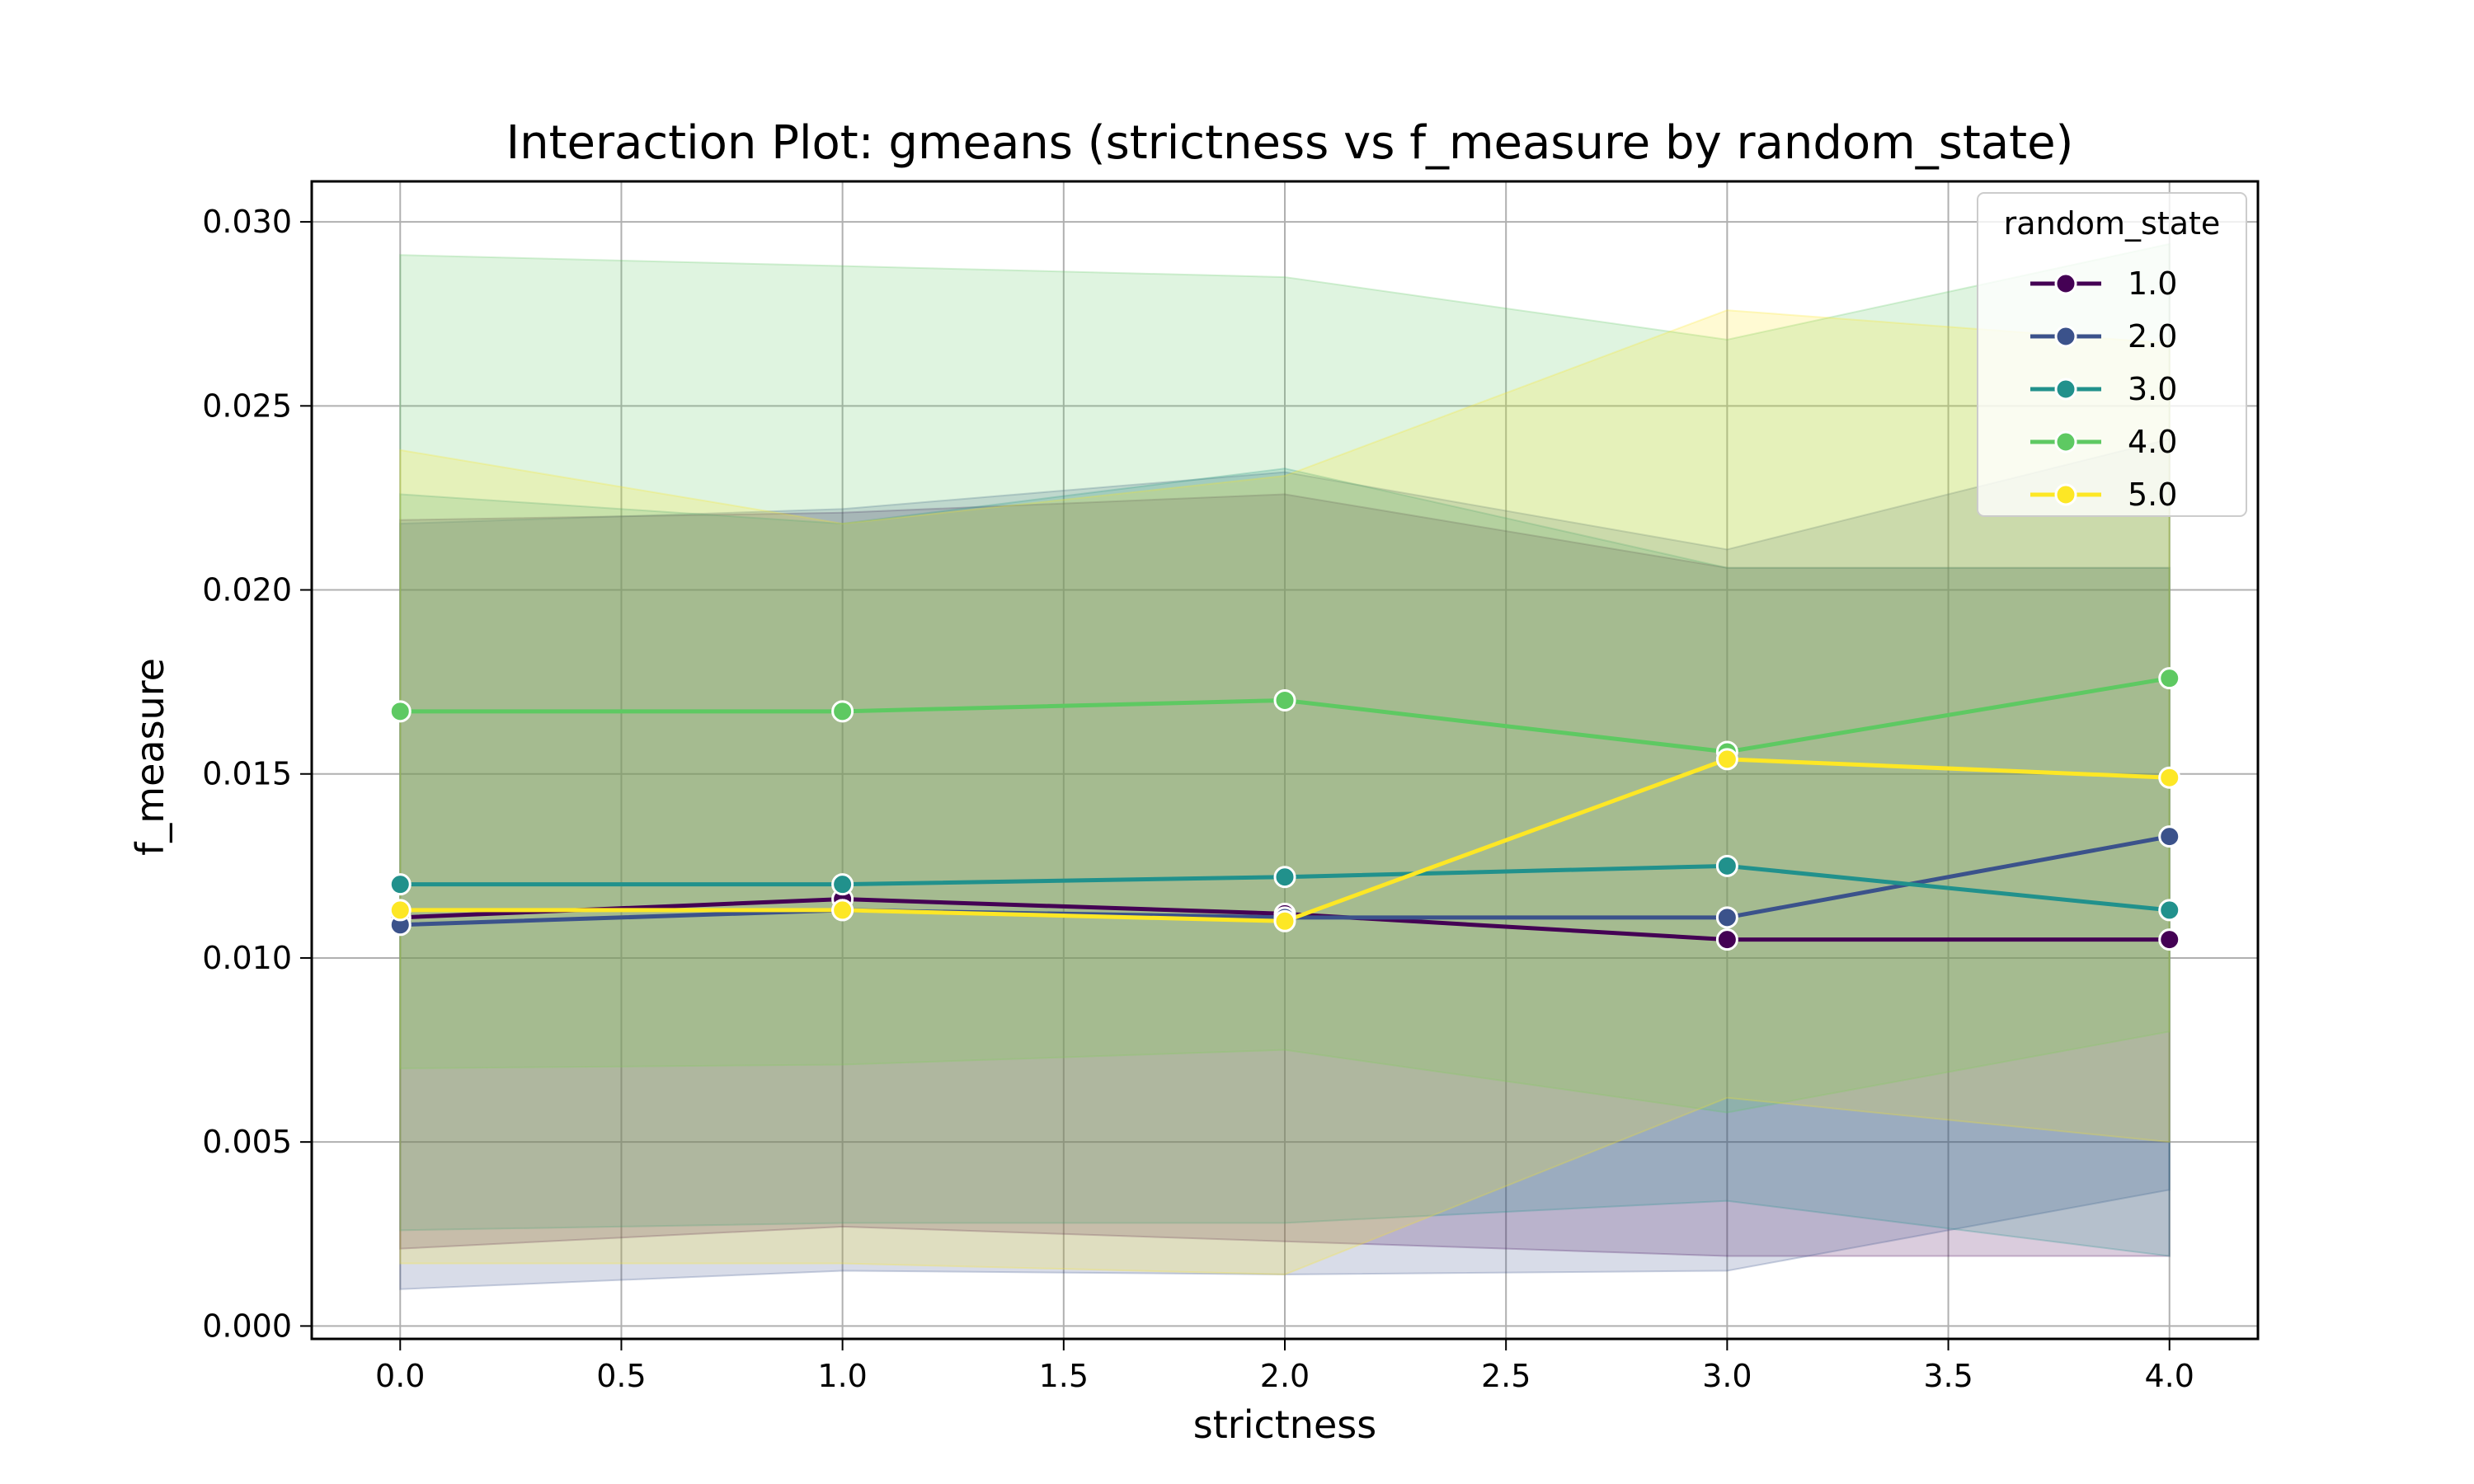 This screenshot has height=1484, width=2474. What do you see at coordinates (2152, 283) in the screenshot?
I see `legend-label: 1.0` at bounding box center [2152, 283].